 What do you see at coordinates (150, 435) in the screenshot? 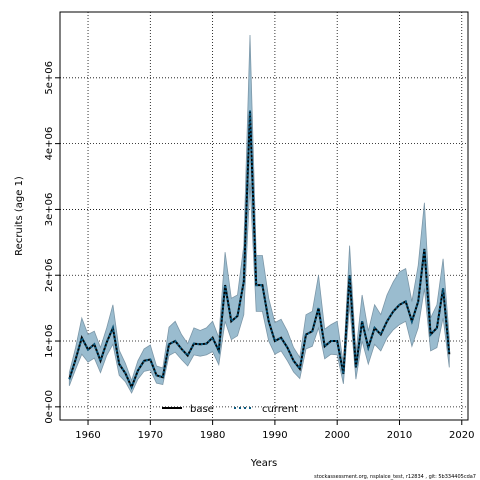
I see `x-tick-label: 1970` at bounding box center [150, 435].